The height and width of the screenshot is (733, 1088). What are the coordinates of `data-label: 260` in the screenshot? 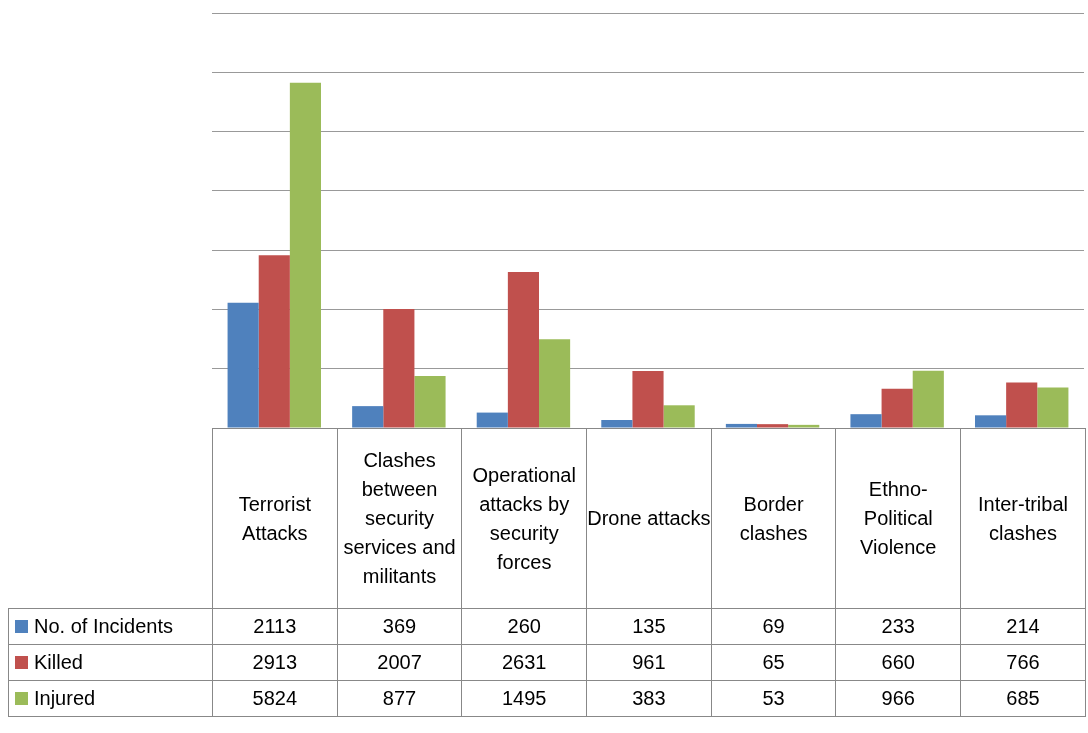 It's located at (524, 626).